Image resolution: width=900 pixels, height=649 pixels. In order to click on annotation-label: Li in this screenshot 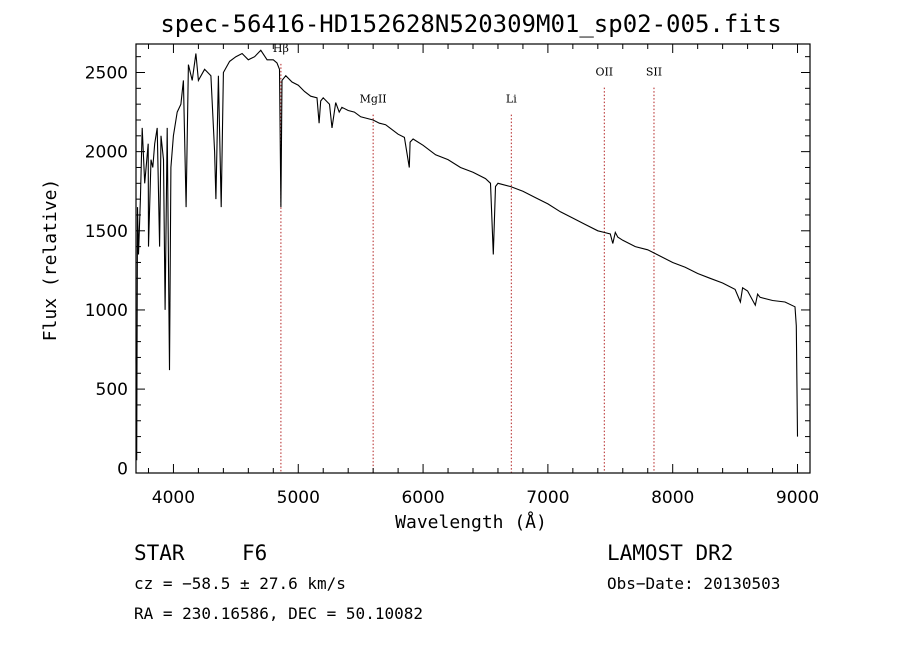, I will do `click(511, 99)`.